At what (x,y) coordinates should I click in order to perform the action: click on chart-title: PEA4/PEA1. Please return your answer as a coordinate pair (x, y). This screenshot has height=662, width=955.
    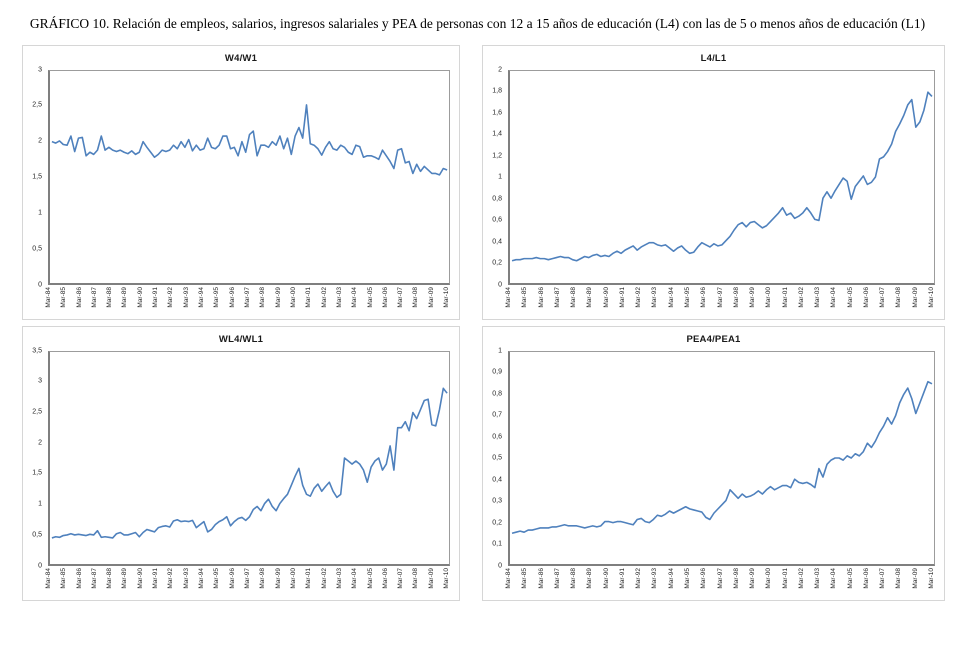
    Looking at the image, I should click on (713, 339).